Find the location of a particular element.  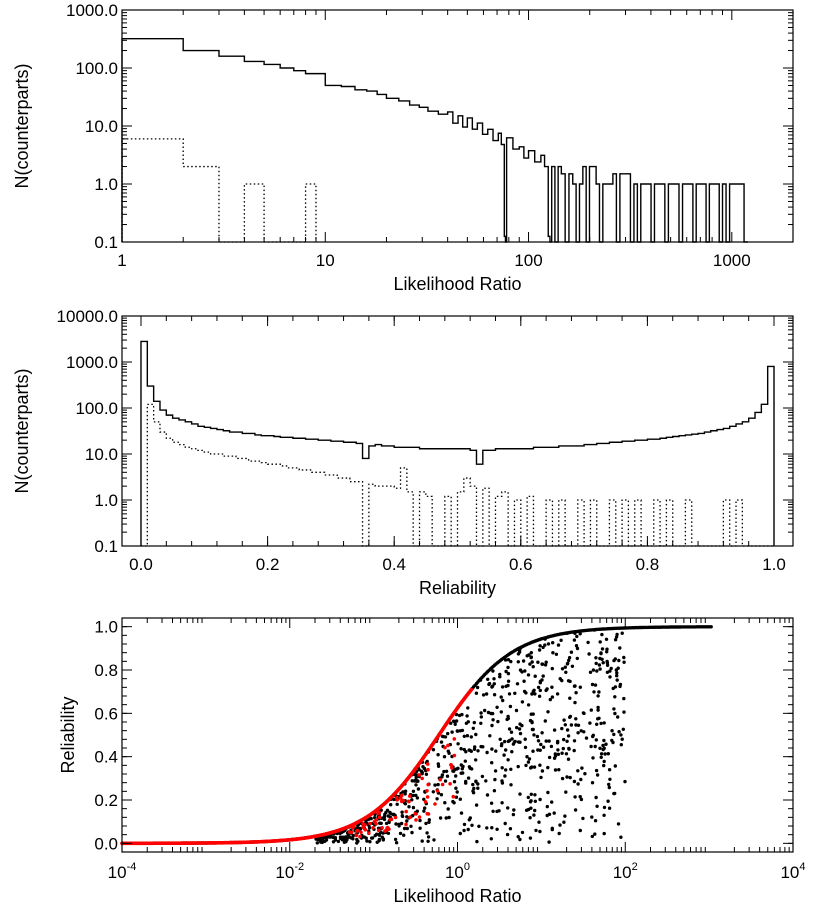

x-tick-label: 1.0 is located at coordinates (774, 564).